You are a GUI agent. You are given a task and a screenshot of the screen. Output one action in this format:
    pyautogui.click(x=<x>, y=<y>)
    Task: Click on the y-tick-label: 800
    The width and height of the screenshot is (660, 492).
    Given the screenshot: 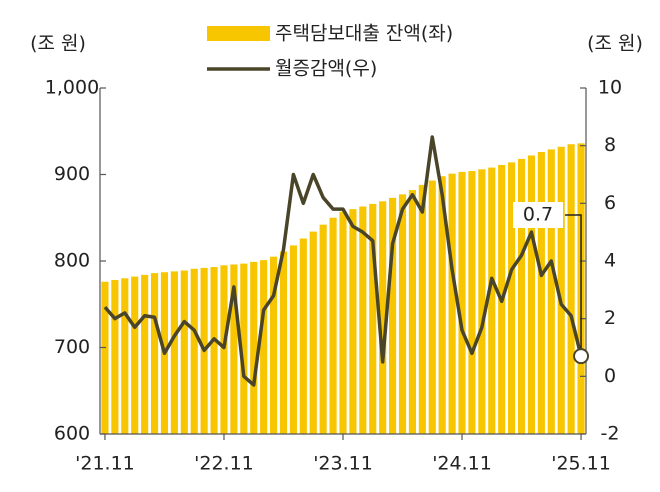 What is the action you would take?
    pyautogui.click(x=72, y=261)
    